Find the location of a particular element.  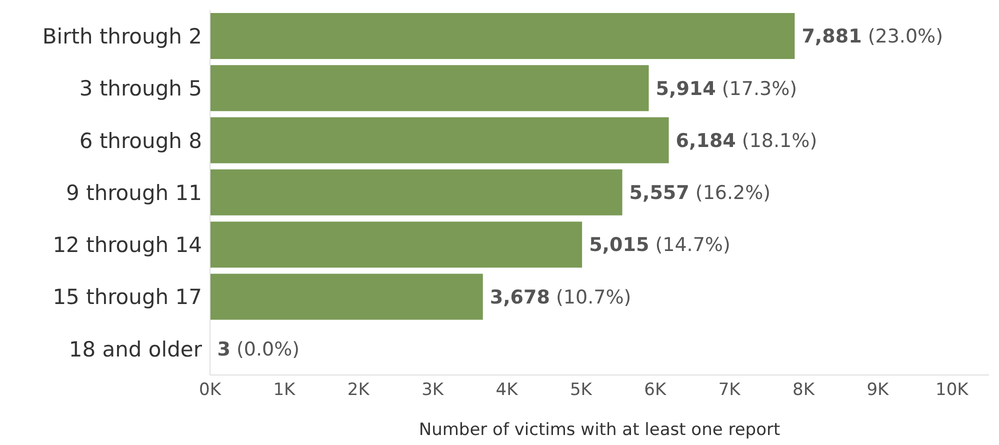

x-tick-label: 8K is located at coordinates (804, 390).